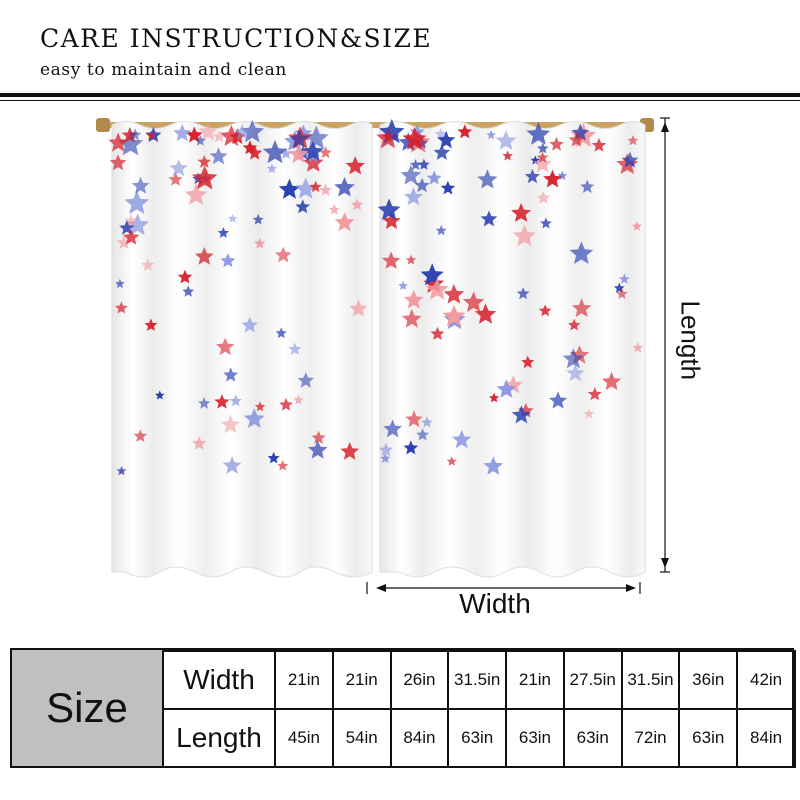 The width and height of the screenshot is (800, 800). Describe the element at coordinates (495, 603) in the screenshot. I see `width-label: Width` at that location.